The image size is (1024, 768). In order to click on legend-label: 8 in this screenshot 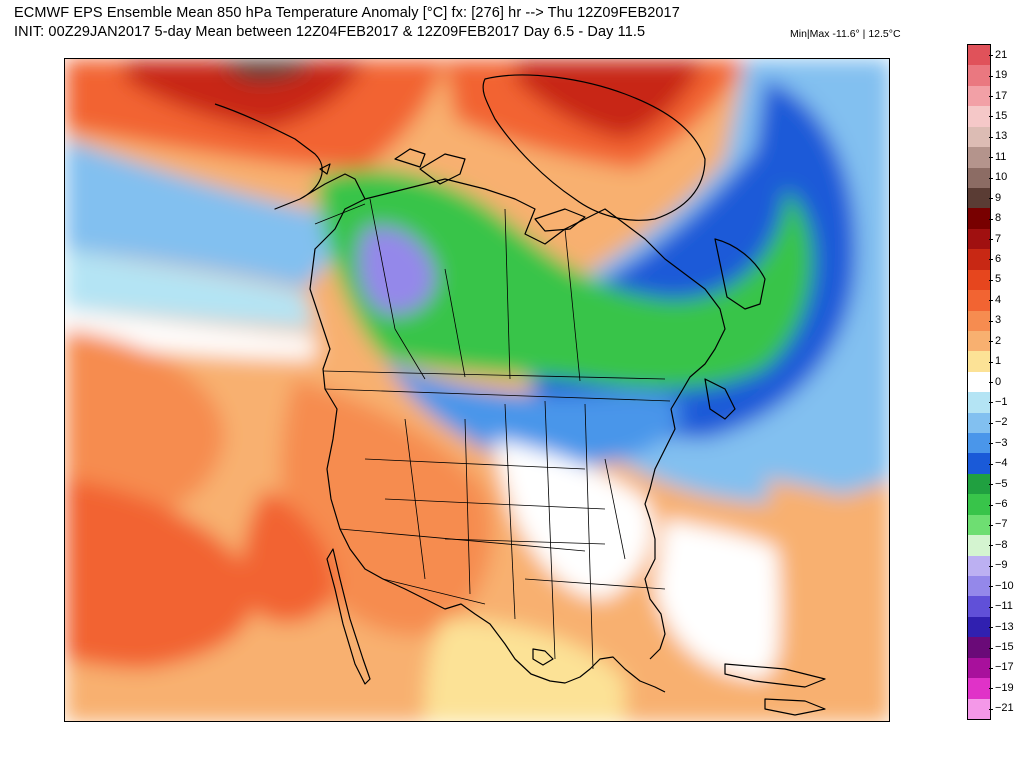, I will do `click(998, 218)`.